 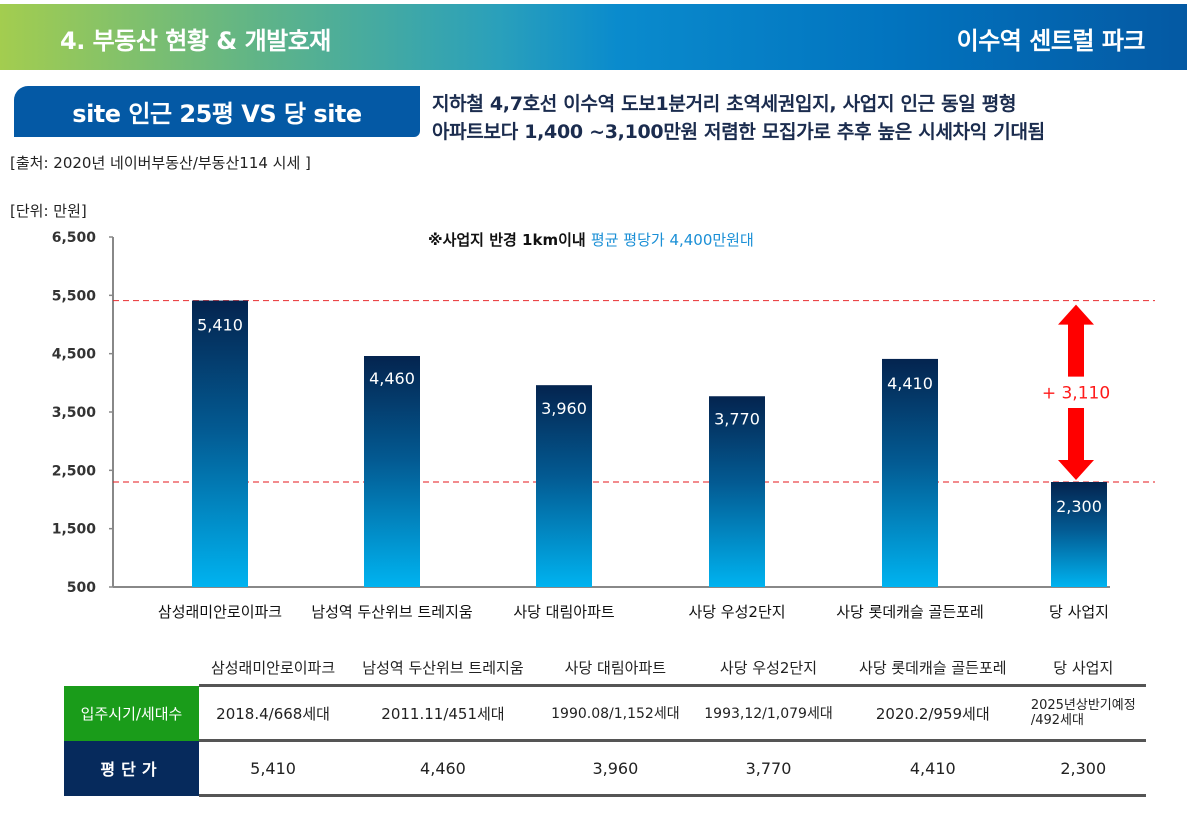 I want to click on row-label-price: 평단가, so click(x=131, y=768).